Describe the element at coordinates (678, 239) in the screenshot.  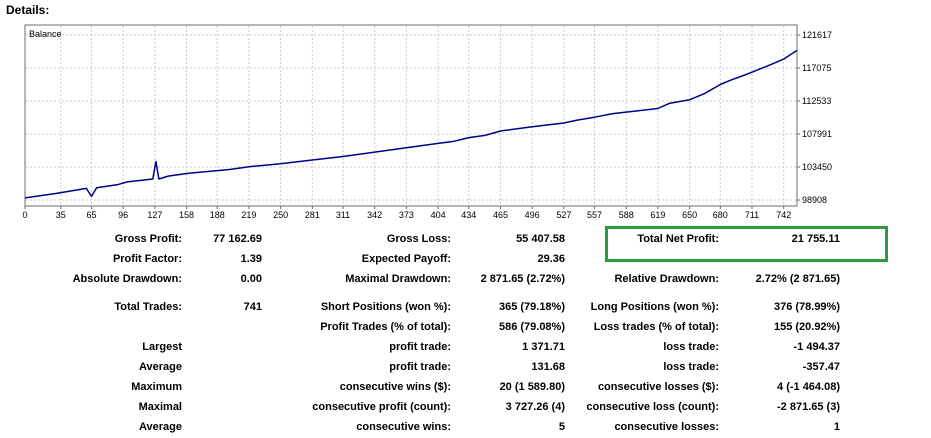
I see `total-net-profit-label: Total Net Profit:` at that location.